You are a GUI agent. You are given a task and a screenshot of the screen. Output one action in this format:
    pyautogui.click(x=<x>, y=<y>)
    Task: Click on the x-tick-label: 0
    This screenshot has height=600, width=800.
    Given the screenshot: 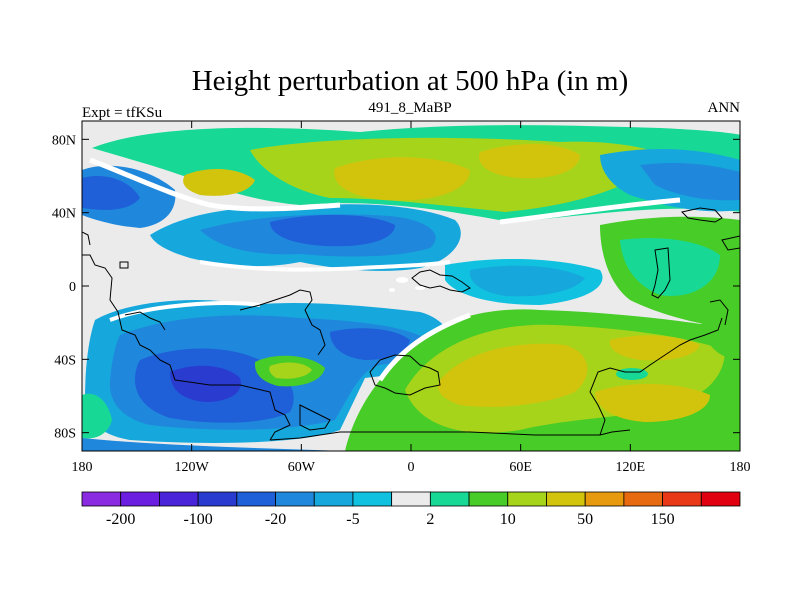 What is the action you would take?
    pyautogui.click(x=411, y=467)
    